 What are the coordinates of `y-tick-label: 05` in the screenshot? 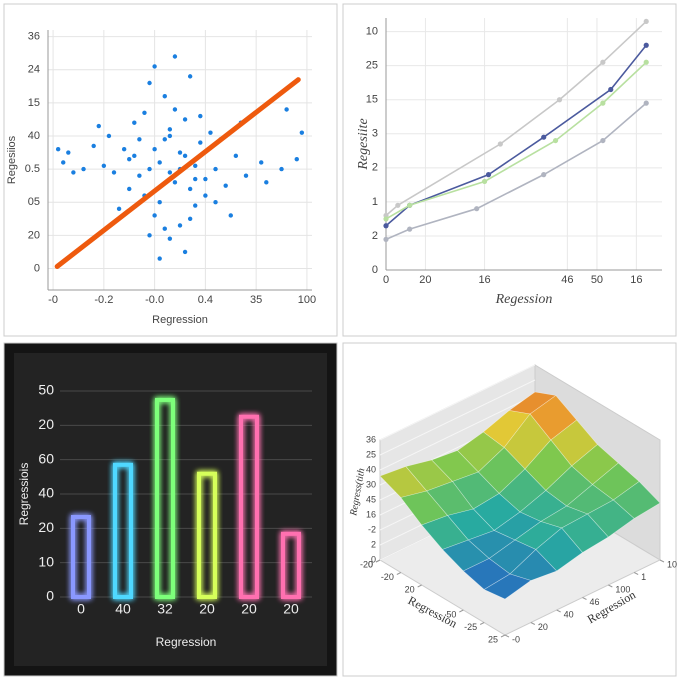 It's located at (34, 202).